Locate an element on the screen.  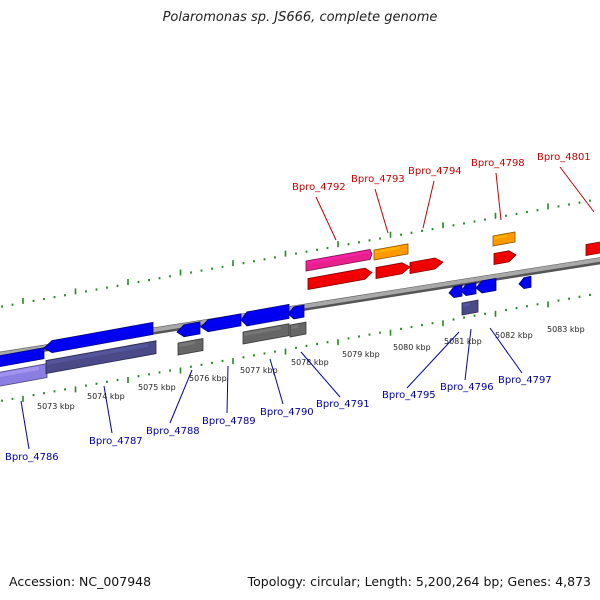
scale-label: 5076 kbp is located at coordinates (208, 378).